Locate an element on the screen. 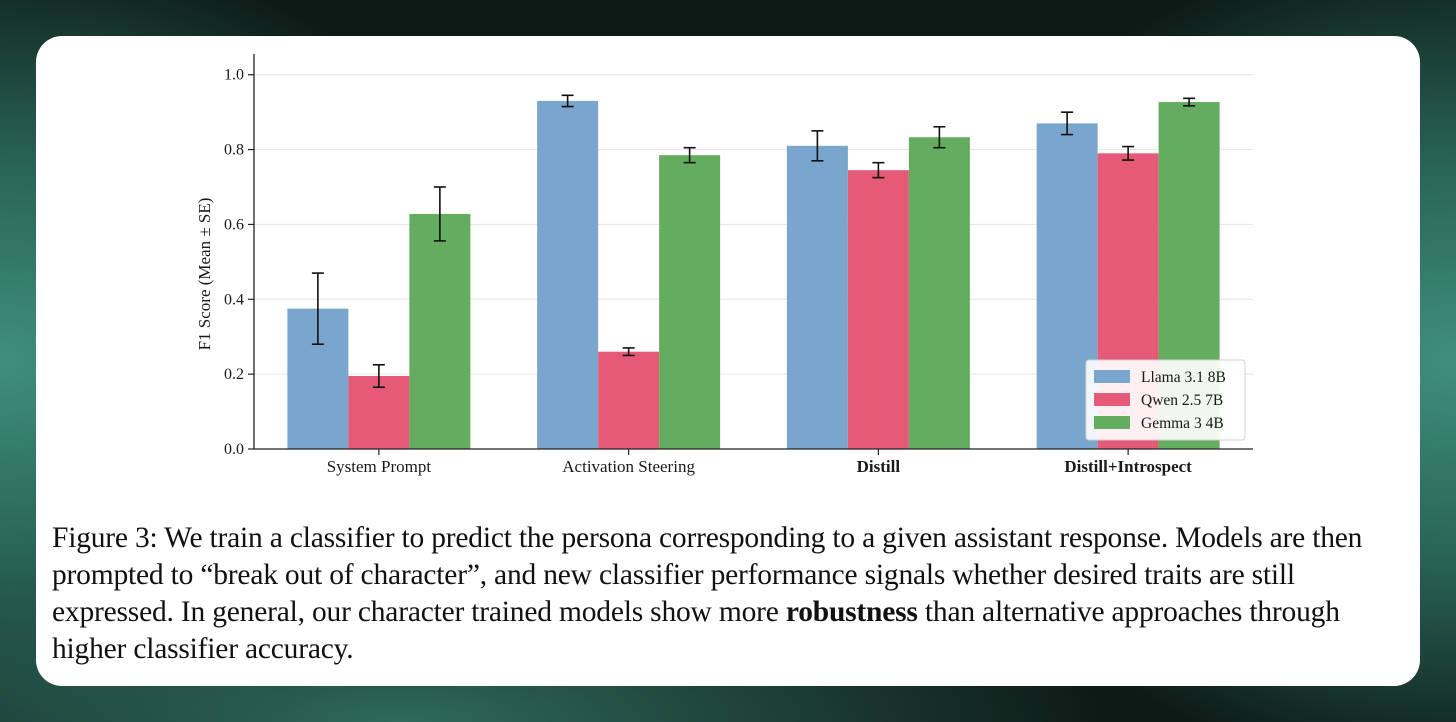 This screenshot has width=1456, height=722. legend-label: Llama 3.1 8B is located at coordinates (1183, 377).